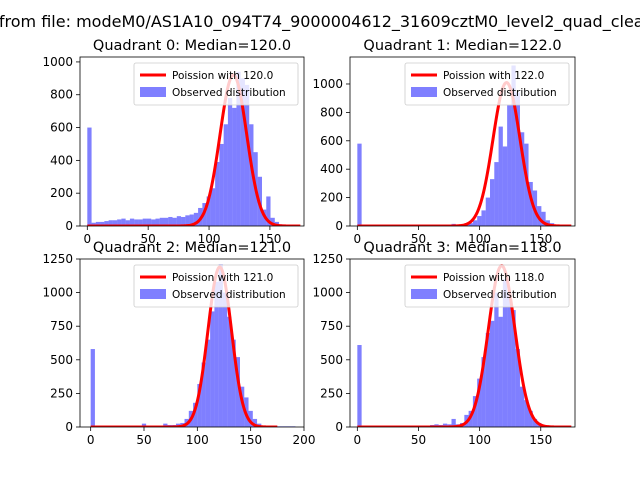  What do you see at coordinates (331, 169) in the screenshot?
I see `y-tick-label: 400` at bounding box center [331, 169].